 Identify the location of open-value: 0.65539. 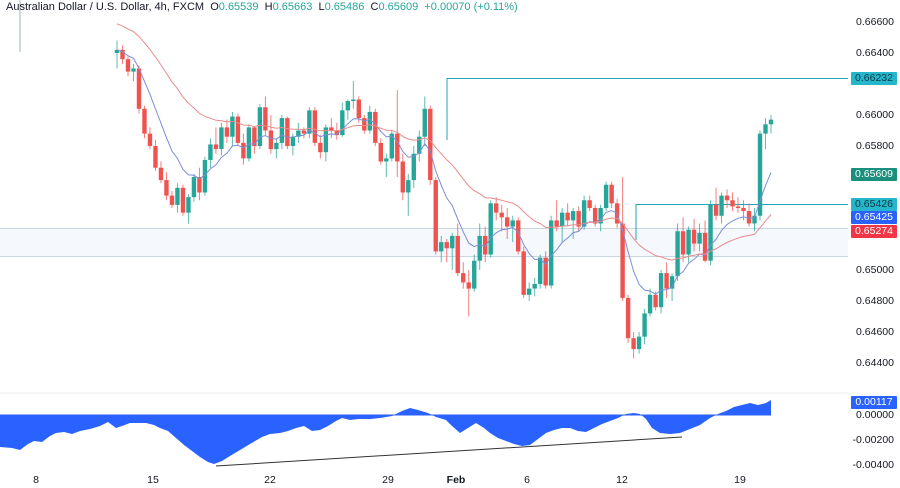
(238, 7).